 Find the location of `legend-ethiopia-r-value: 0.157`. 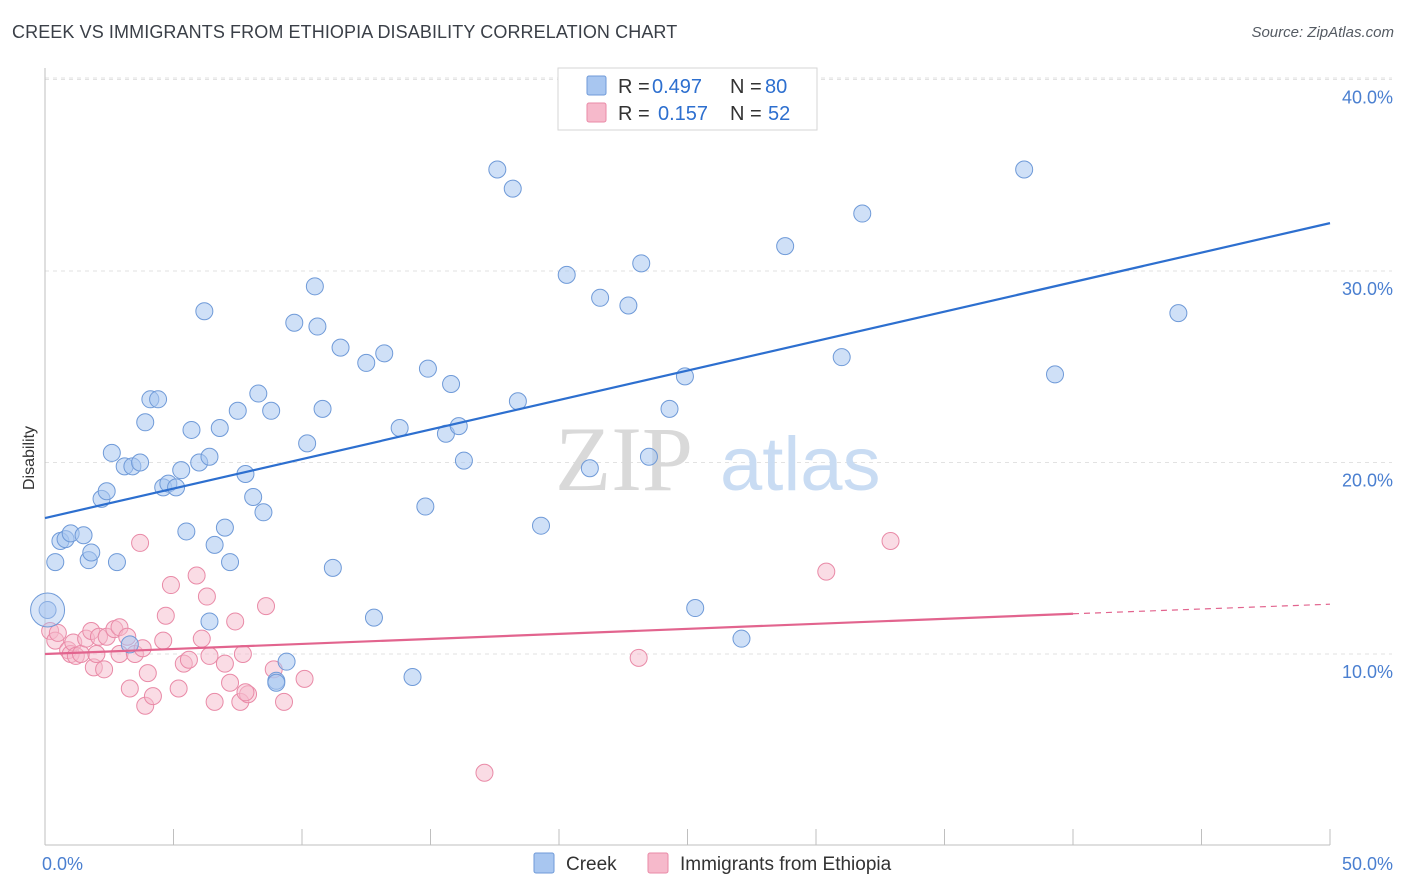

legend-ethiopia-r-value: 0.157 is located at coordinates (683, 114).